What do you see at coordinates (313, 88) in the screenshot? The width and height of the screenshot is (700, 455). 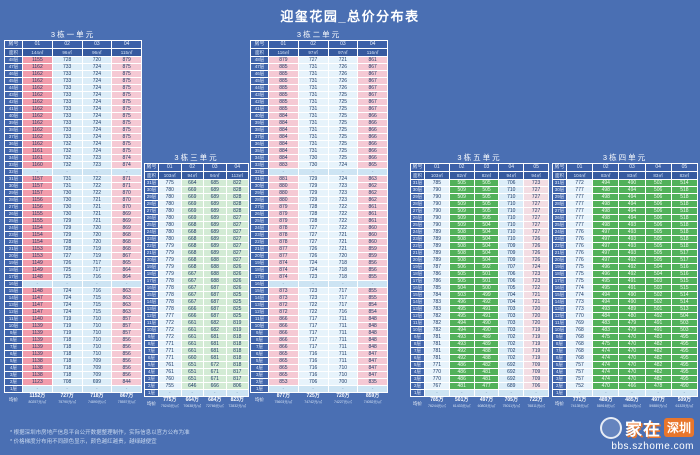 I see `price-cell: 731` at bounding box center [313, 88].